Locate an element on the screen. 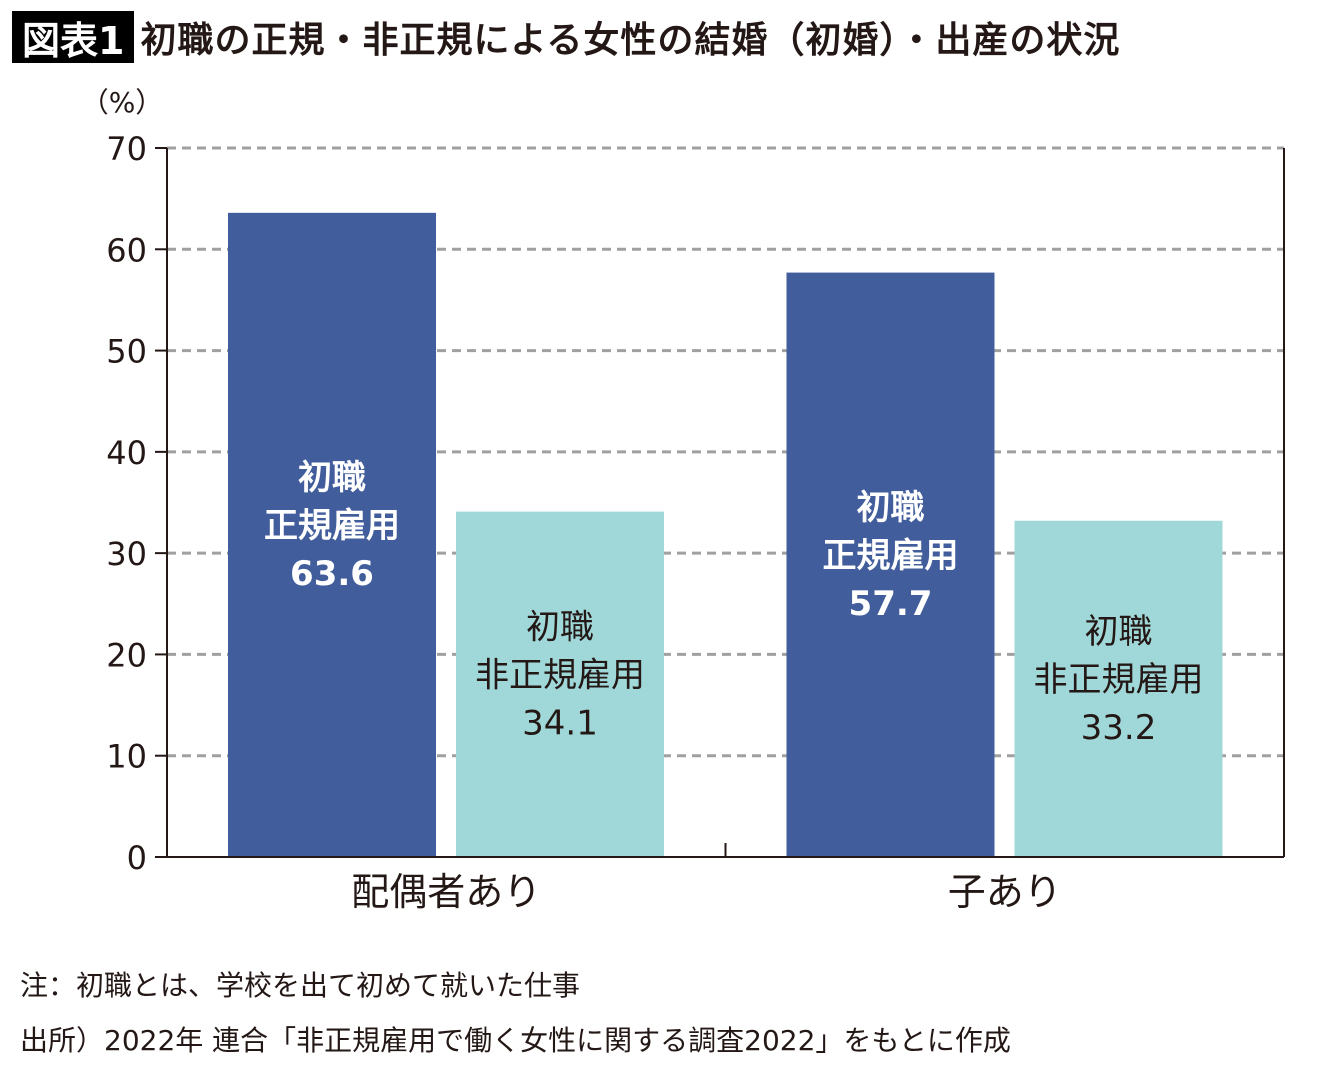 The image size is (1340, 1070). x-category-label: 配偶者あり is located at coordinates (446, 892).